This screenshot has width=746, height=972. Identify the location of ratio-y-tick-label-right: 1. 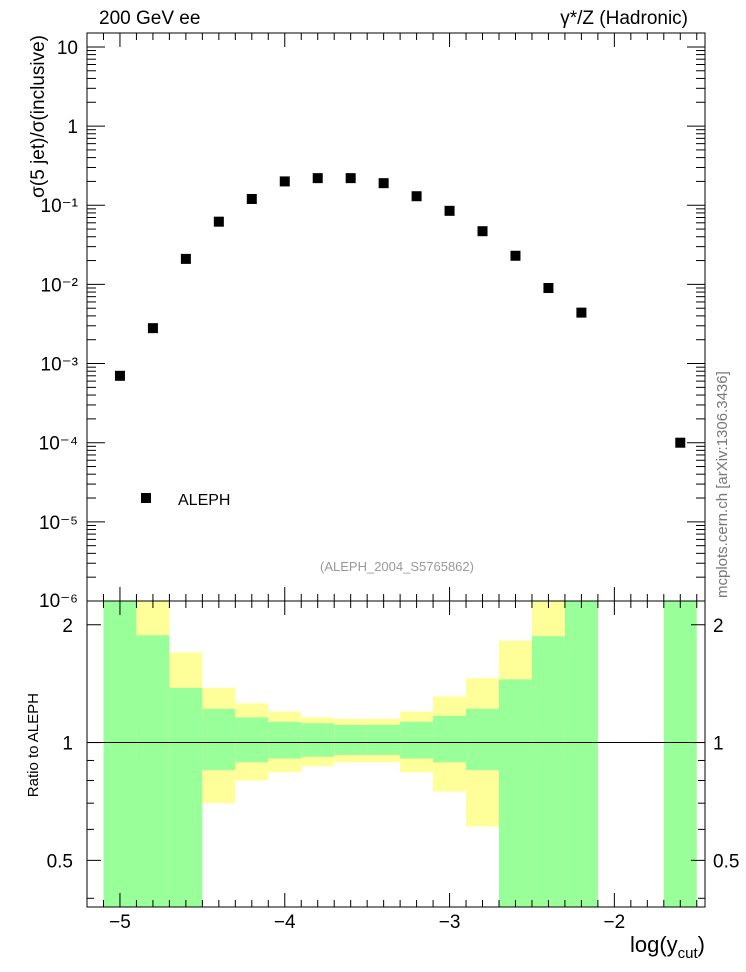
(718, 744).